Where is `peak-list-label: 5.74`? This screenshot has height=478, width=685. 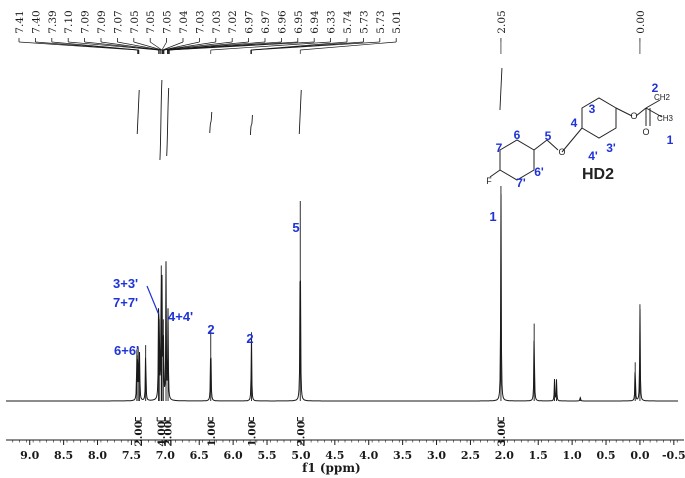 peak-list-label: 5.74 is located at coordinates (348, 22).